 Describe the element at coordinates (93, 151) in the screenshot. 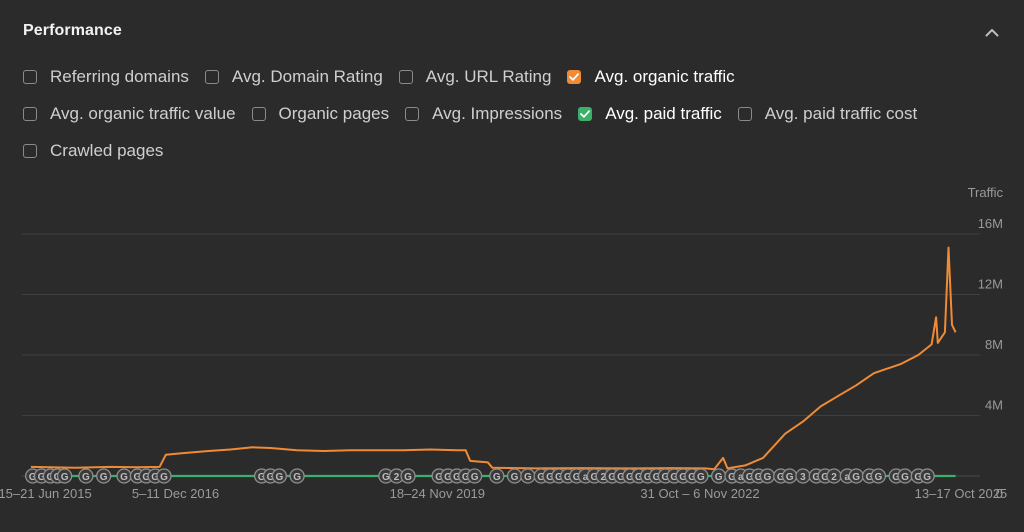

I see `checkbox-crawled-pages: Crawled pages` at that location.